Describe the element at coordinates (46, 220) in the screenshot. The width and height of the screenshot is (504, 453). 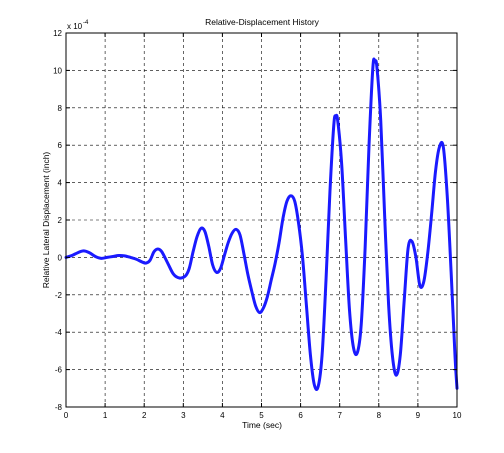
I see `y-axis-title: Relative Lateral Displacement (inch)` at that location.